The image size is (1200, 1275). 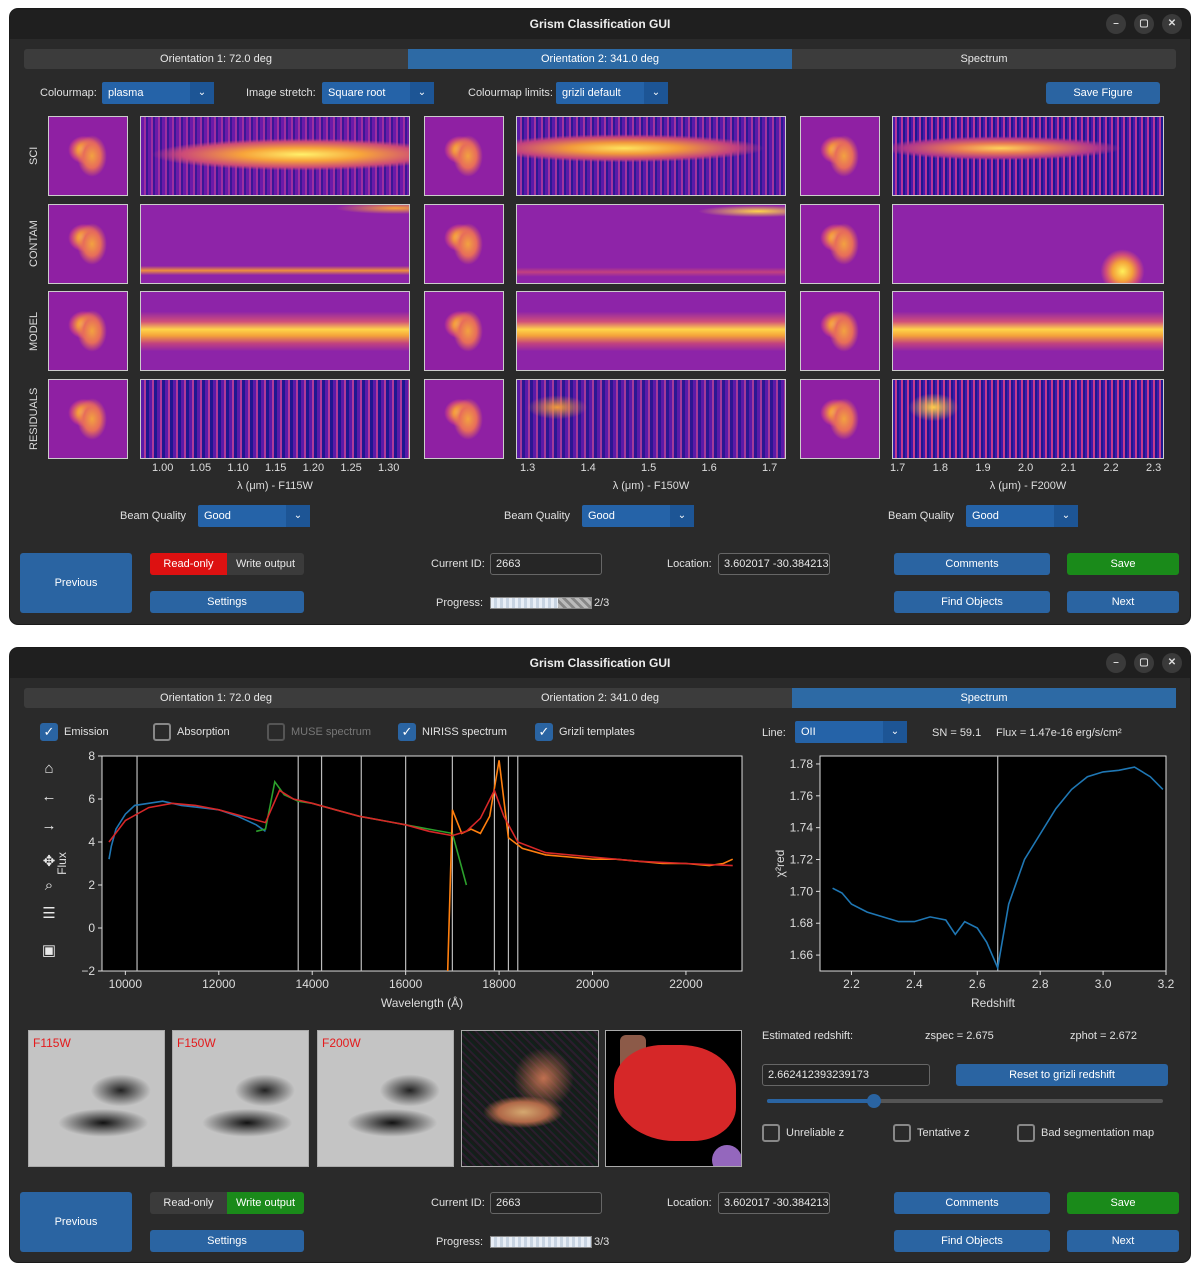 I want to click on zoom-icon: ⌕, so click(x=49, y=885).